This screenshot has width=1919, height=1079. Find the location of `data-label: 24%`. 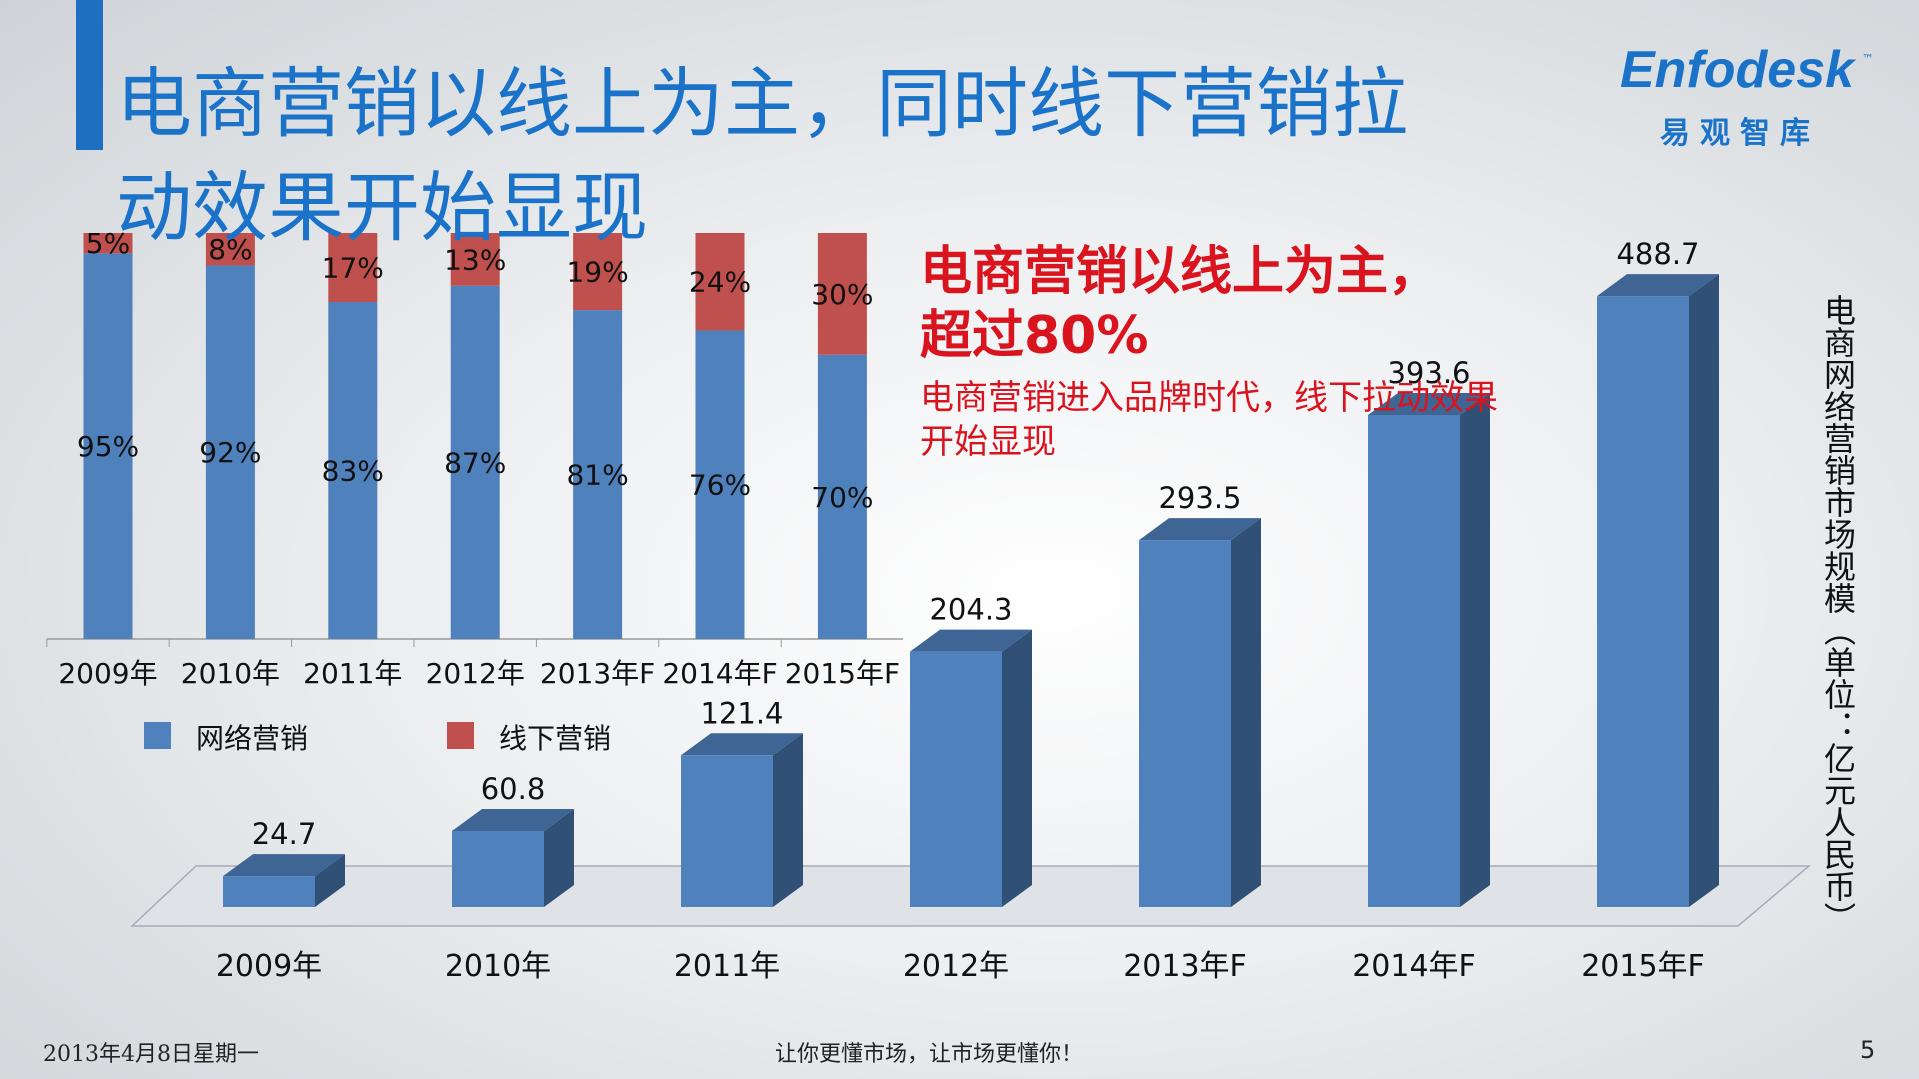

data-label: 24% is located at coordinates (720, 282).